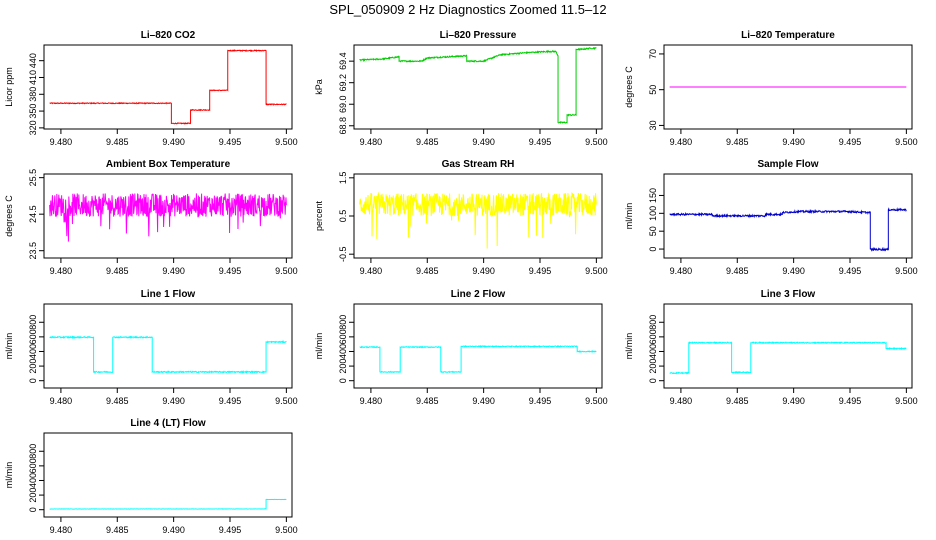 The image size is (936, 540). I want to click on y-axis-label: kPa, so click(319, 87).